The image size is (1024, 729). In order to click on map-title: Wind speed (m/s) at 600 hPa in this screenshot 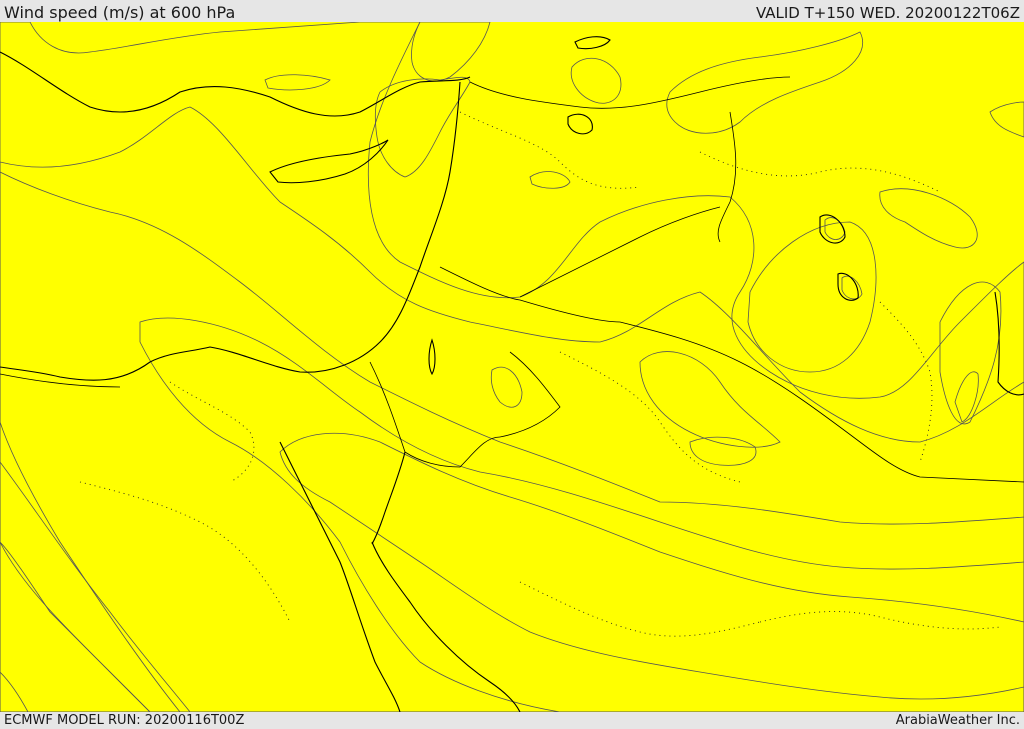, I will do `click(120, 12)`.